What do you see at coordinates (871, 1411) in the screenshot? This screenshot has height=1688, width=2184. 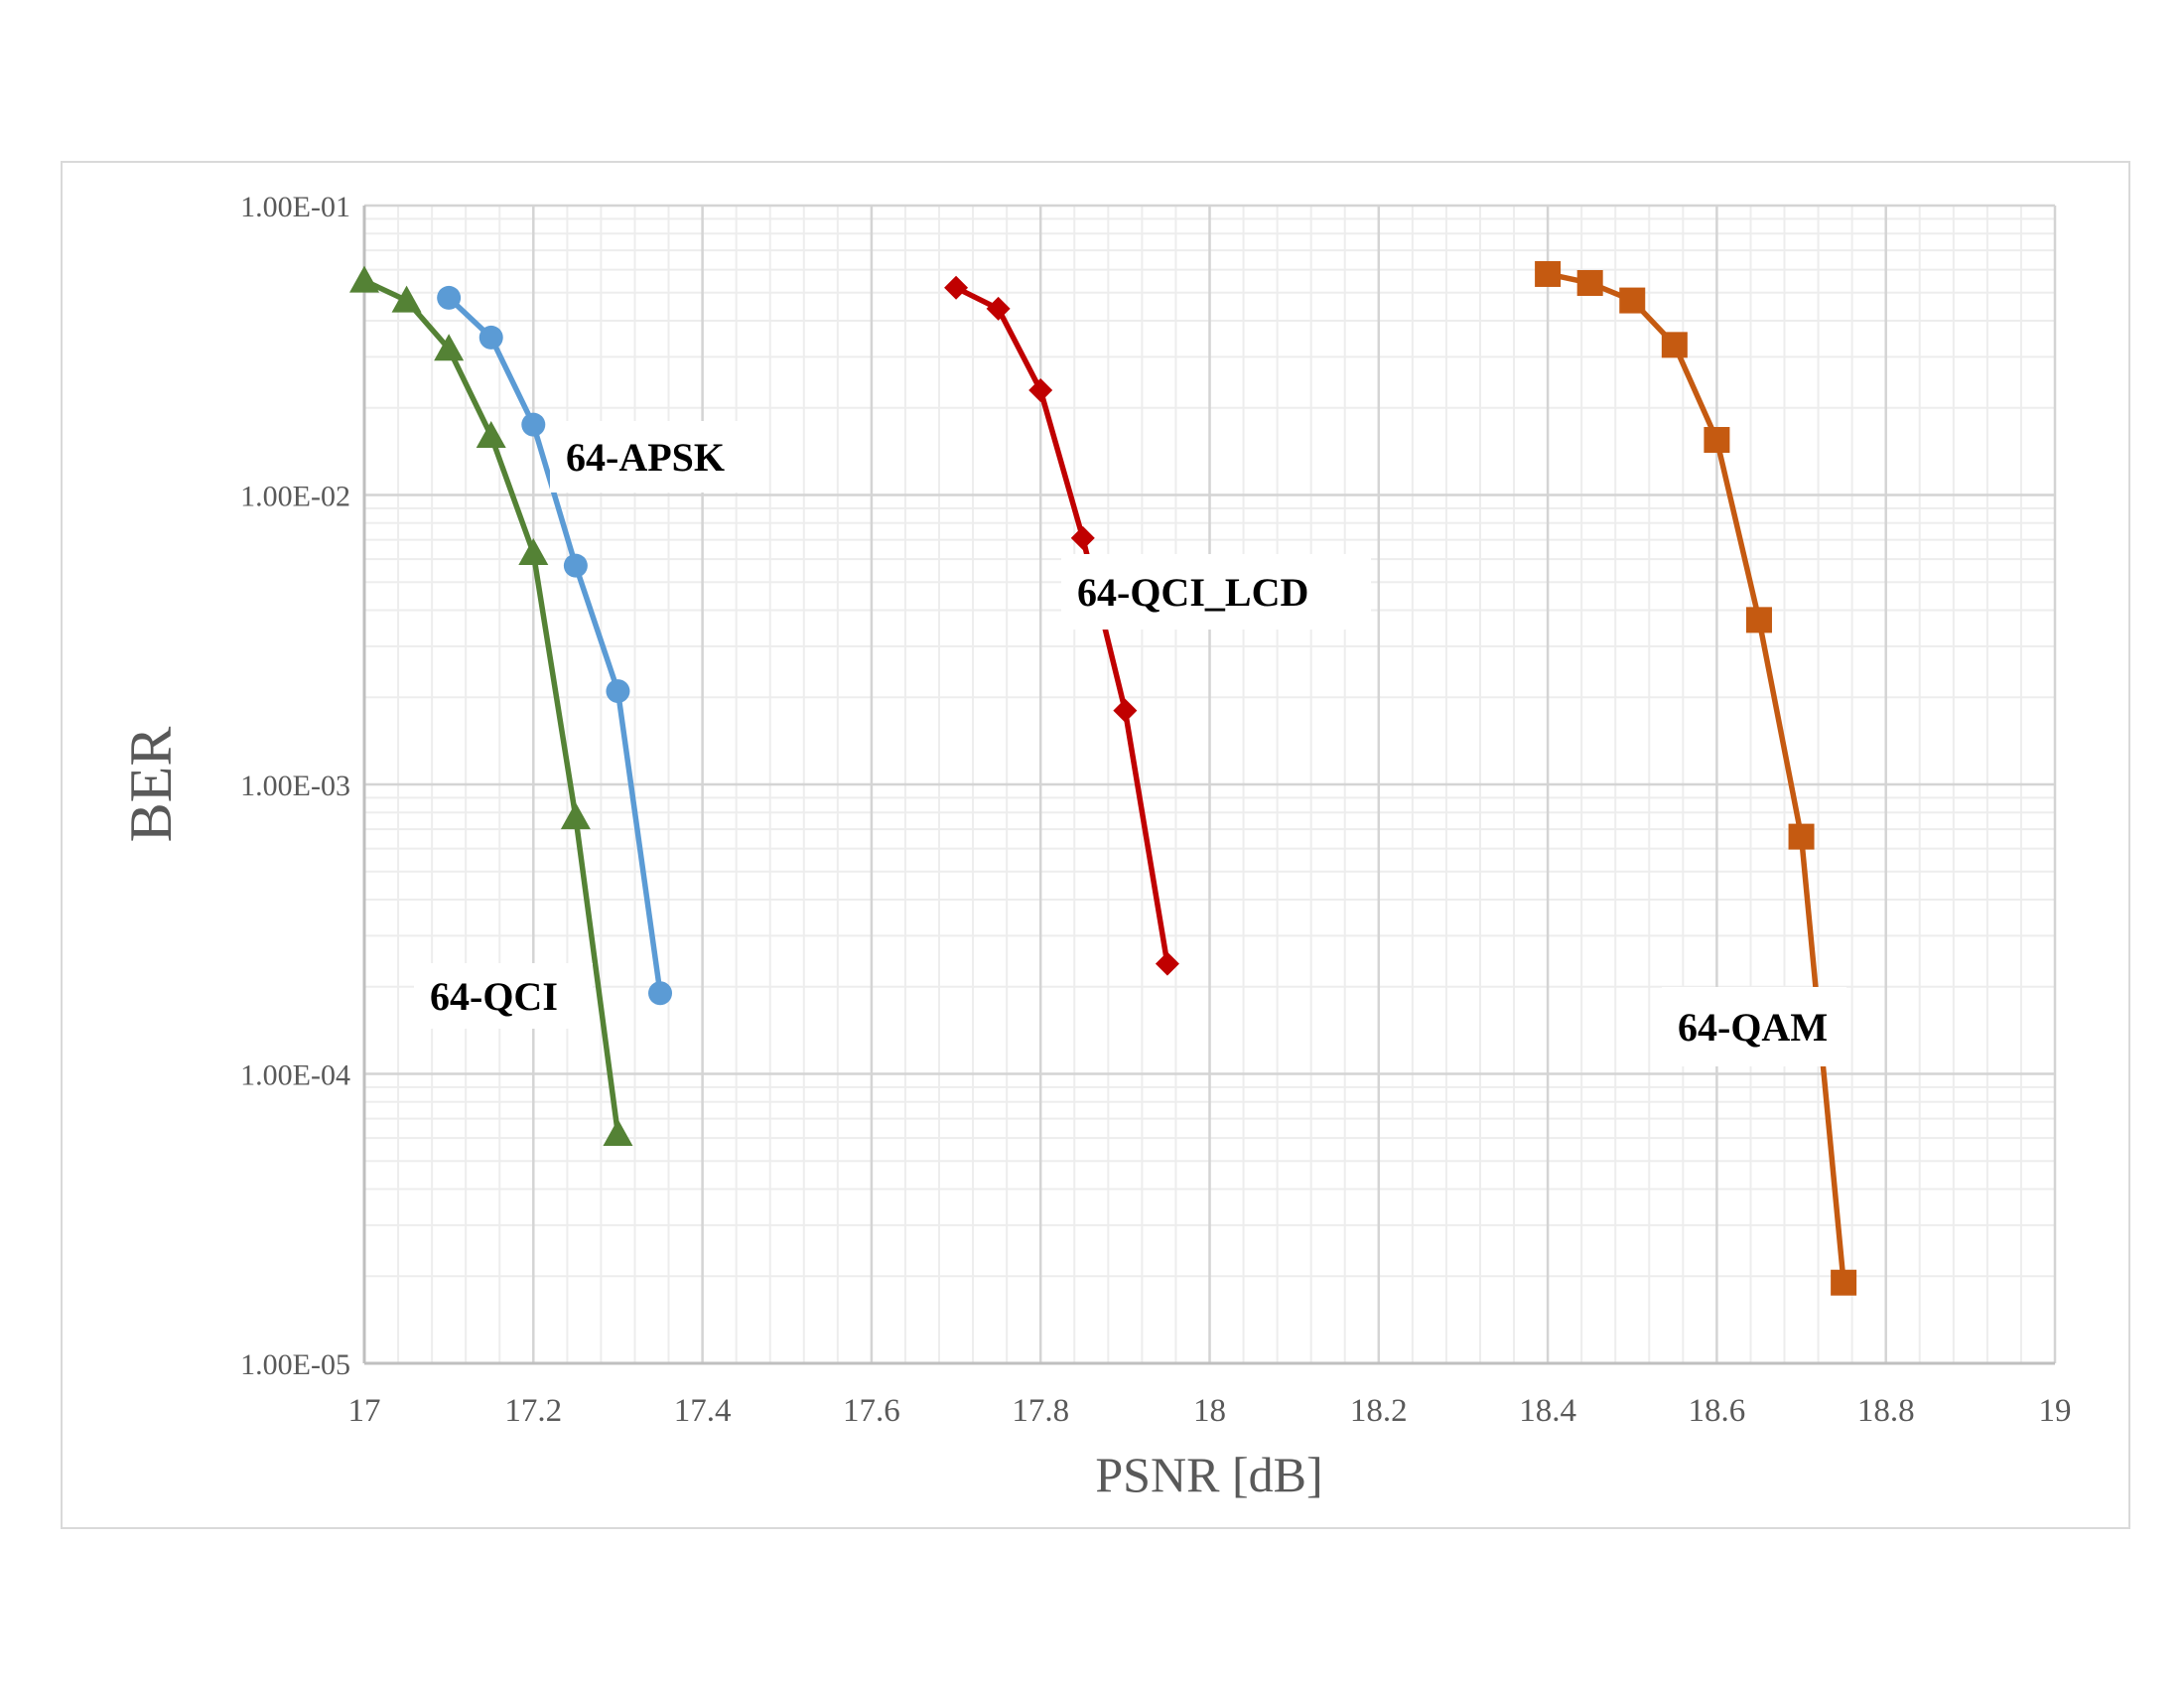 I see `x-tick-label: 17.6` at bounding box center [871, 1411].